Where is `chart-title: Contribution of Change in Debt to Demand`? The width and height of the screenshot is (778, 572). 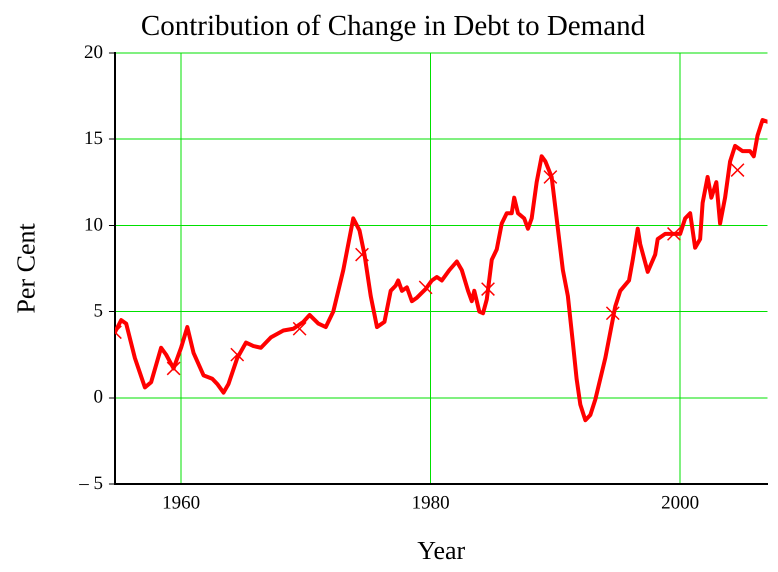 chart-title: Contribution of Change in Debt to Demand is located at coordinates (393, 26).